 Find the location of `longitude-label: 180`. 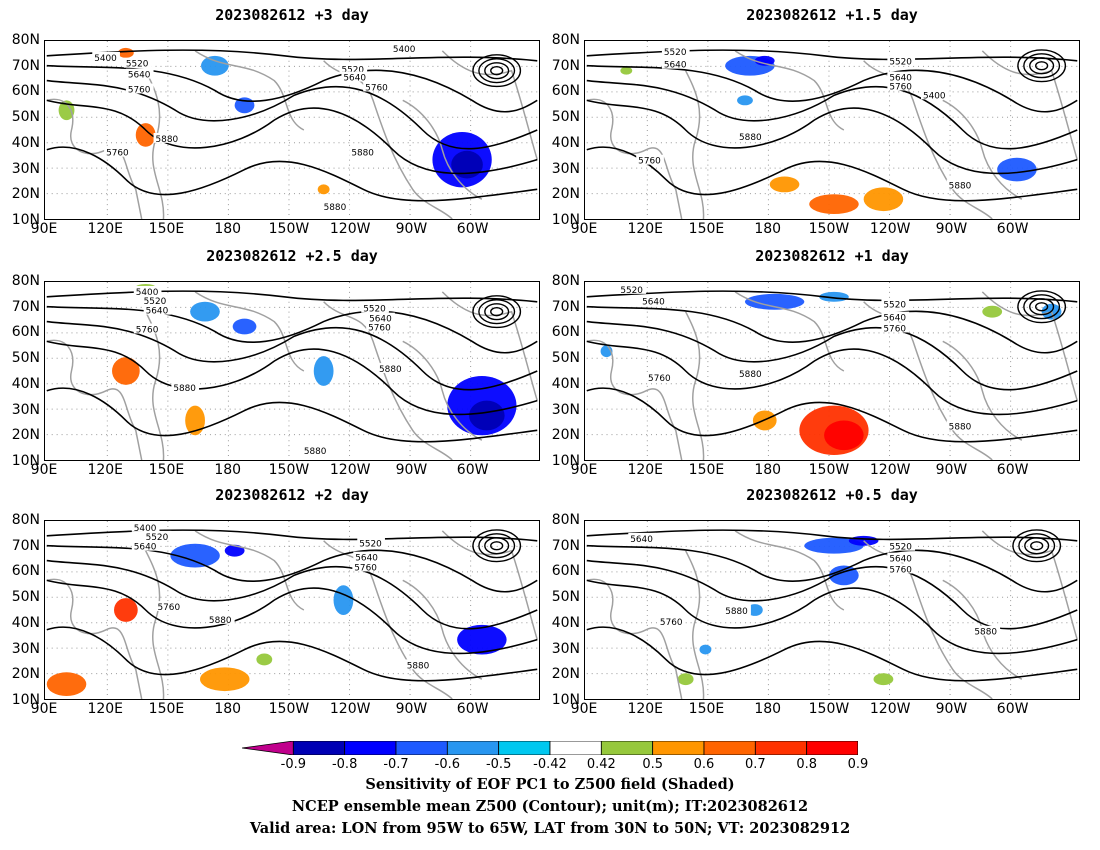

longitude-label: 180 is located at coordinates (228, 470).